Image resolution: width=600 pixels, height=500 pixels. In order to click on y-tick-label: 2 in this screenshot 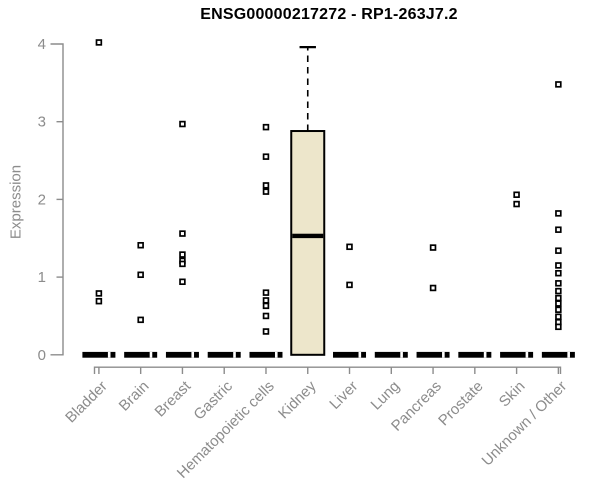, I will do `click(42, 199)`.